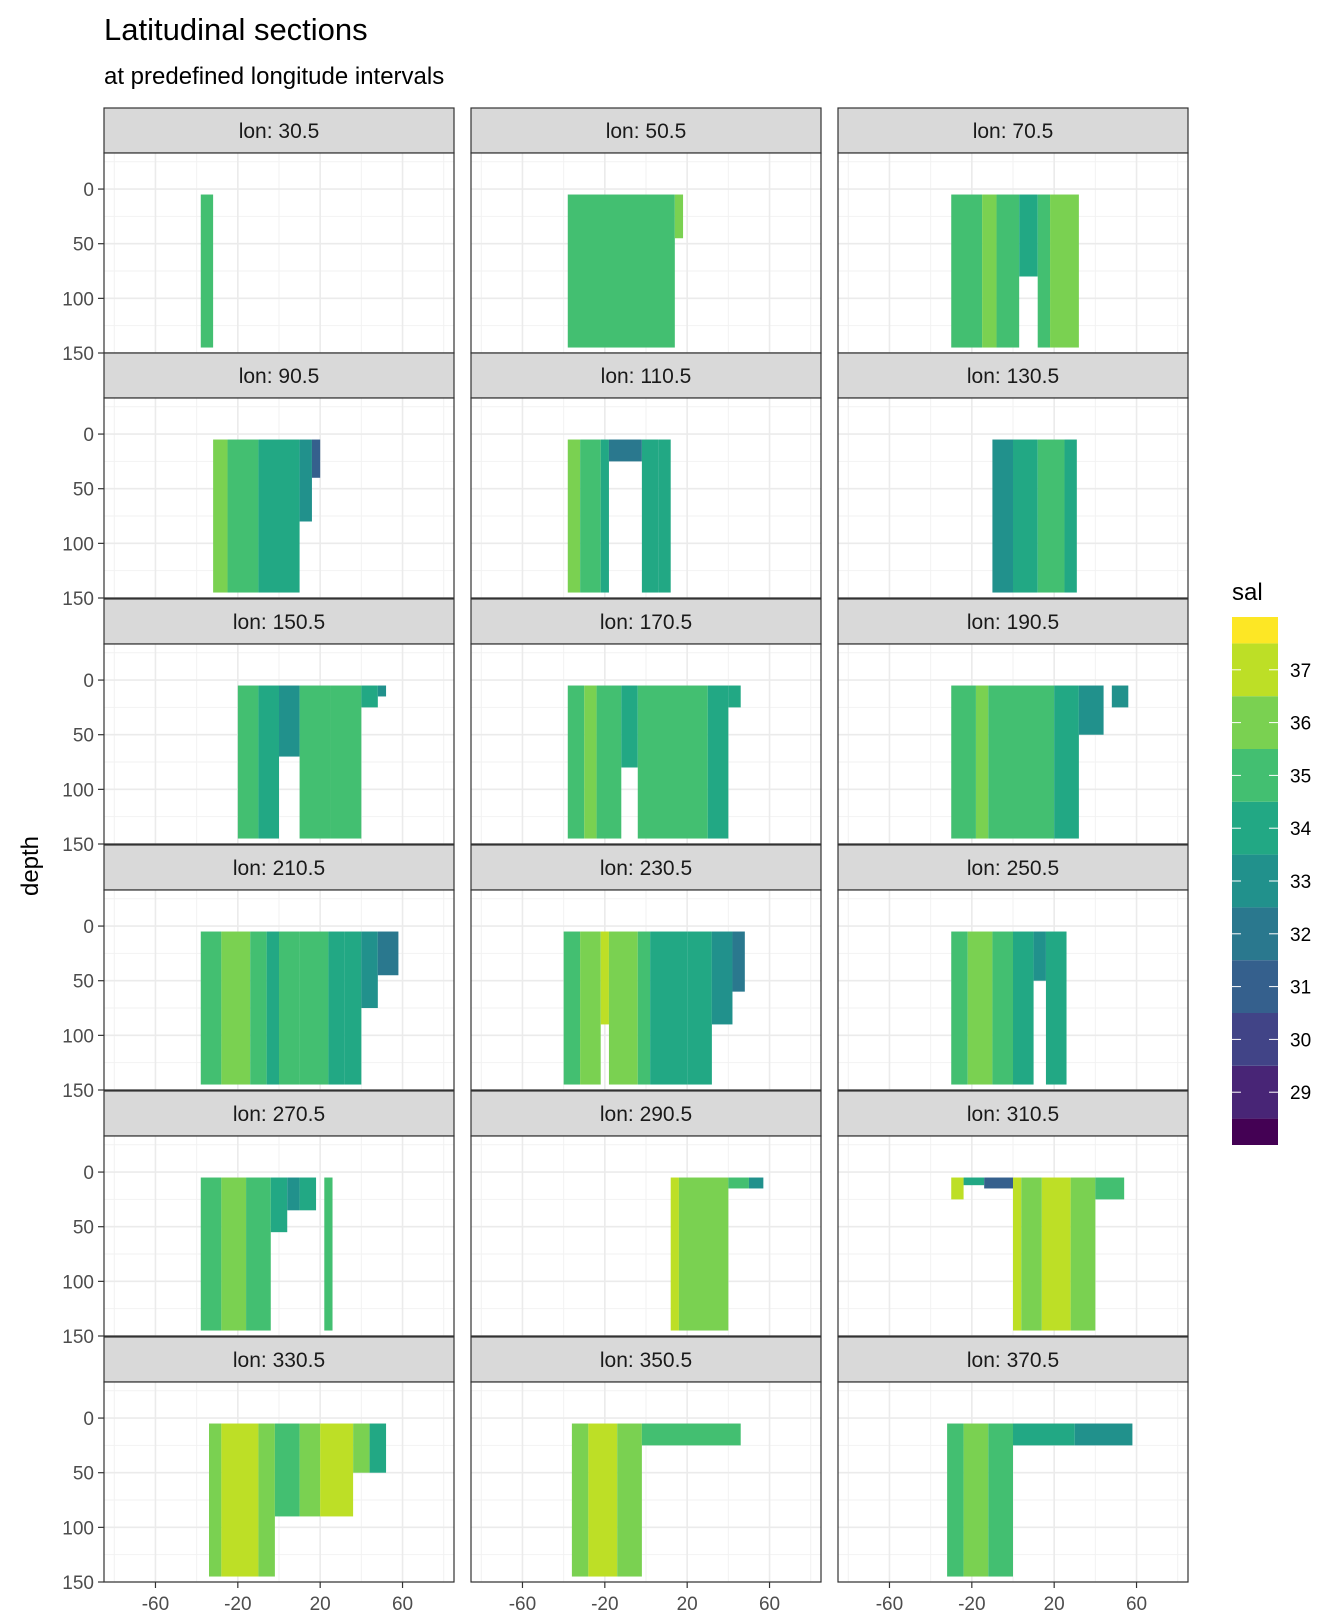 The image size is (1344, 1612). I want to click on facet-strip-label: lon: 370.5, so click(1013, 1360).